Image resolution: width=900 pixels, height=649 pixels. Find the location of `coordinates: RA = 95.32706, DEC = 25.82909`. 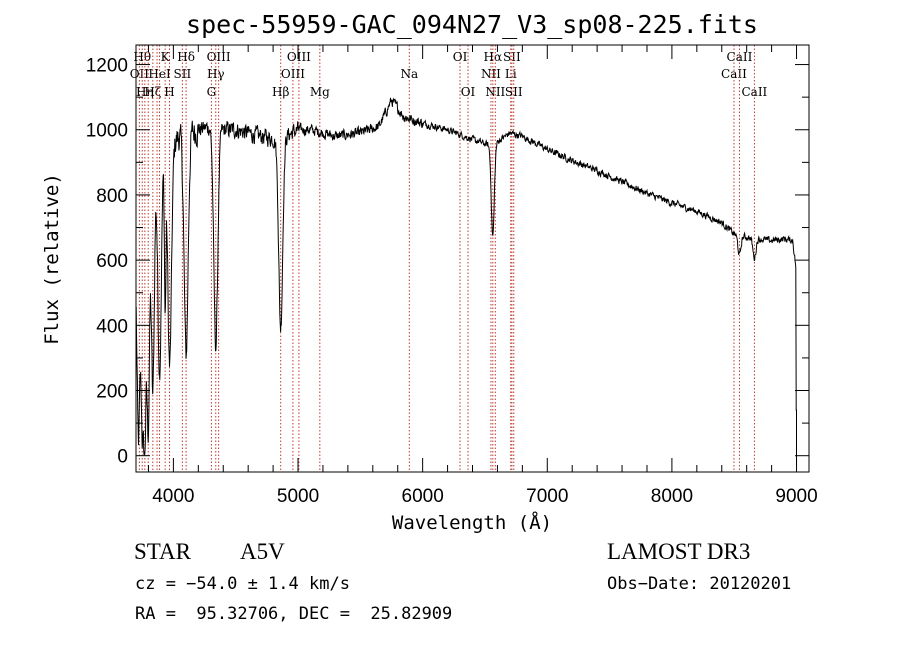

coordinates: RA = 95.32706, DEC = 25.82909 is located at coordinates (294, 614).